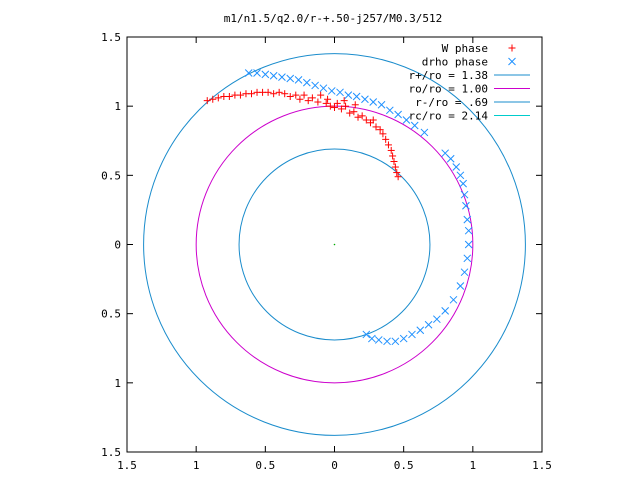 This screenshot has width=640, height=480. I want to click on legend-label: W phase, so click(465, 48).